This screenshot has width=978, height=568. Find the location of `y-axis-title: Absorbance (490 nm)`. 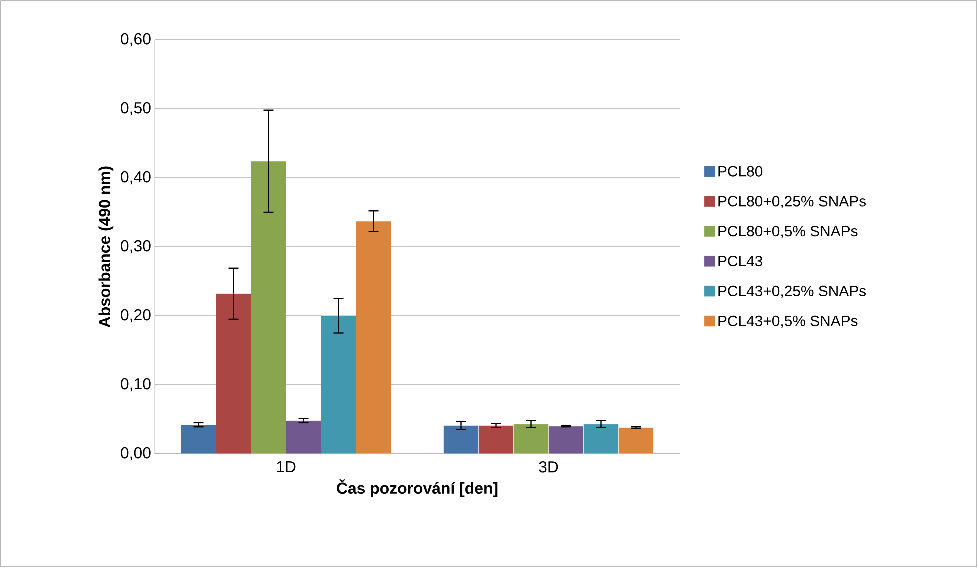

y-axis-title: Absorbance (490 nm) is located at coordinates (106, 247).